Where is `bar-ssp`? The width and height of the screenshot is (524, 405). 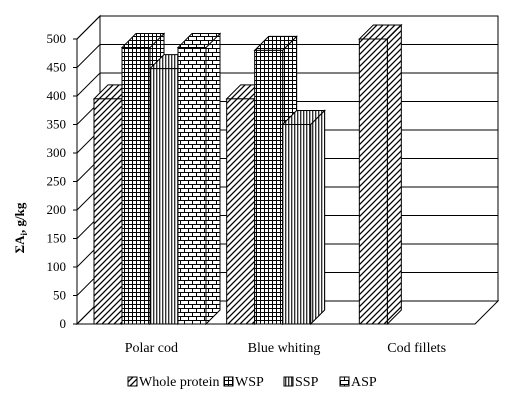 bar-ssp is located at coordinates (303, 217).